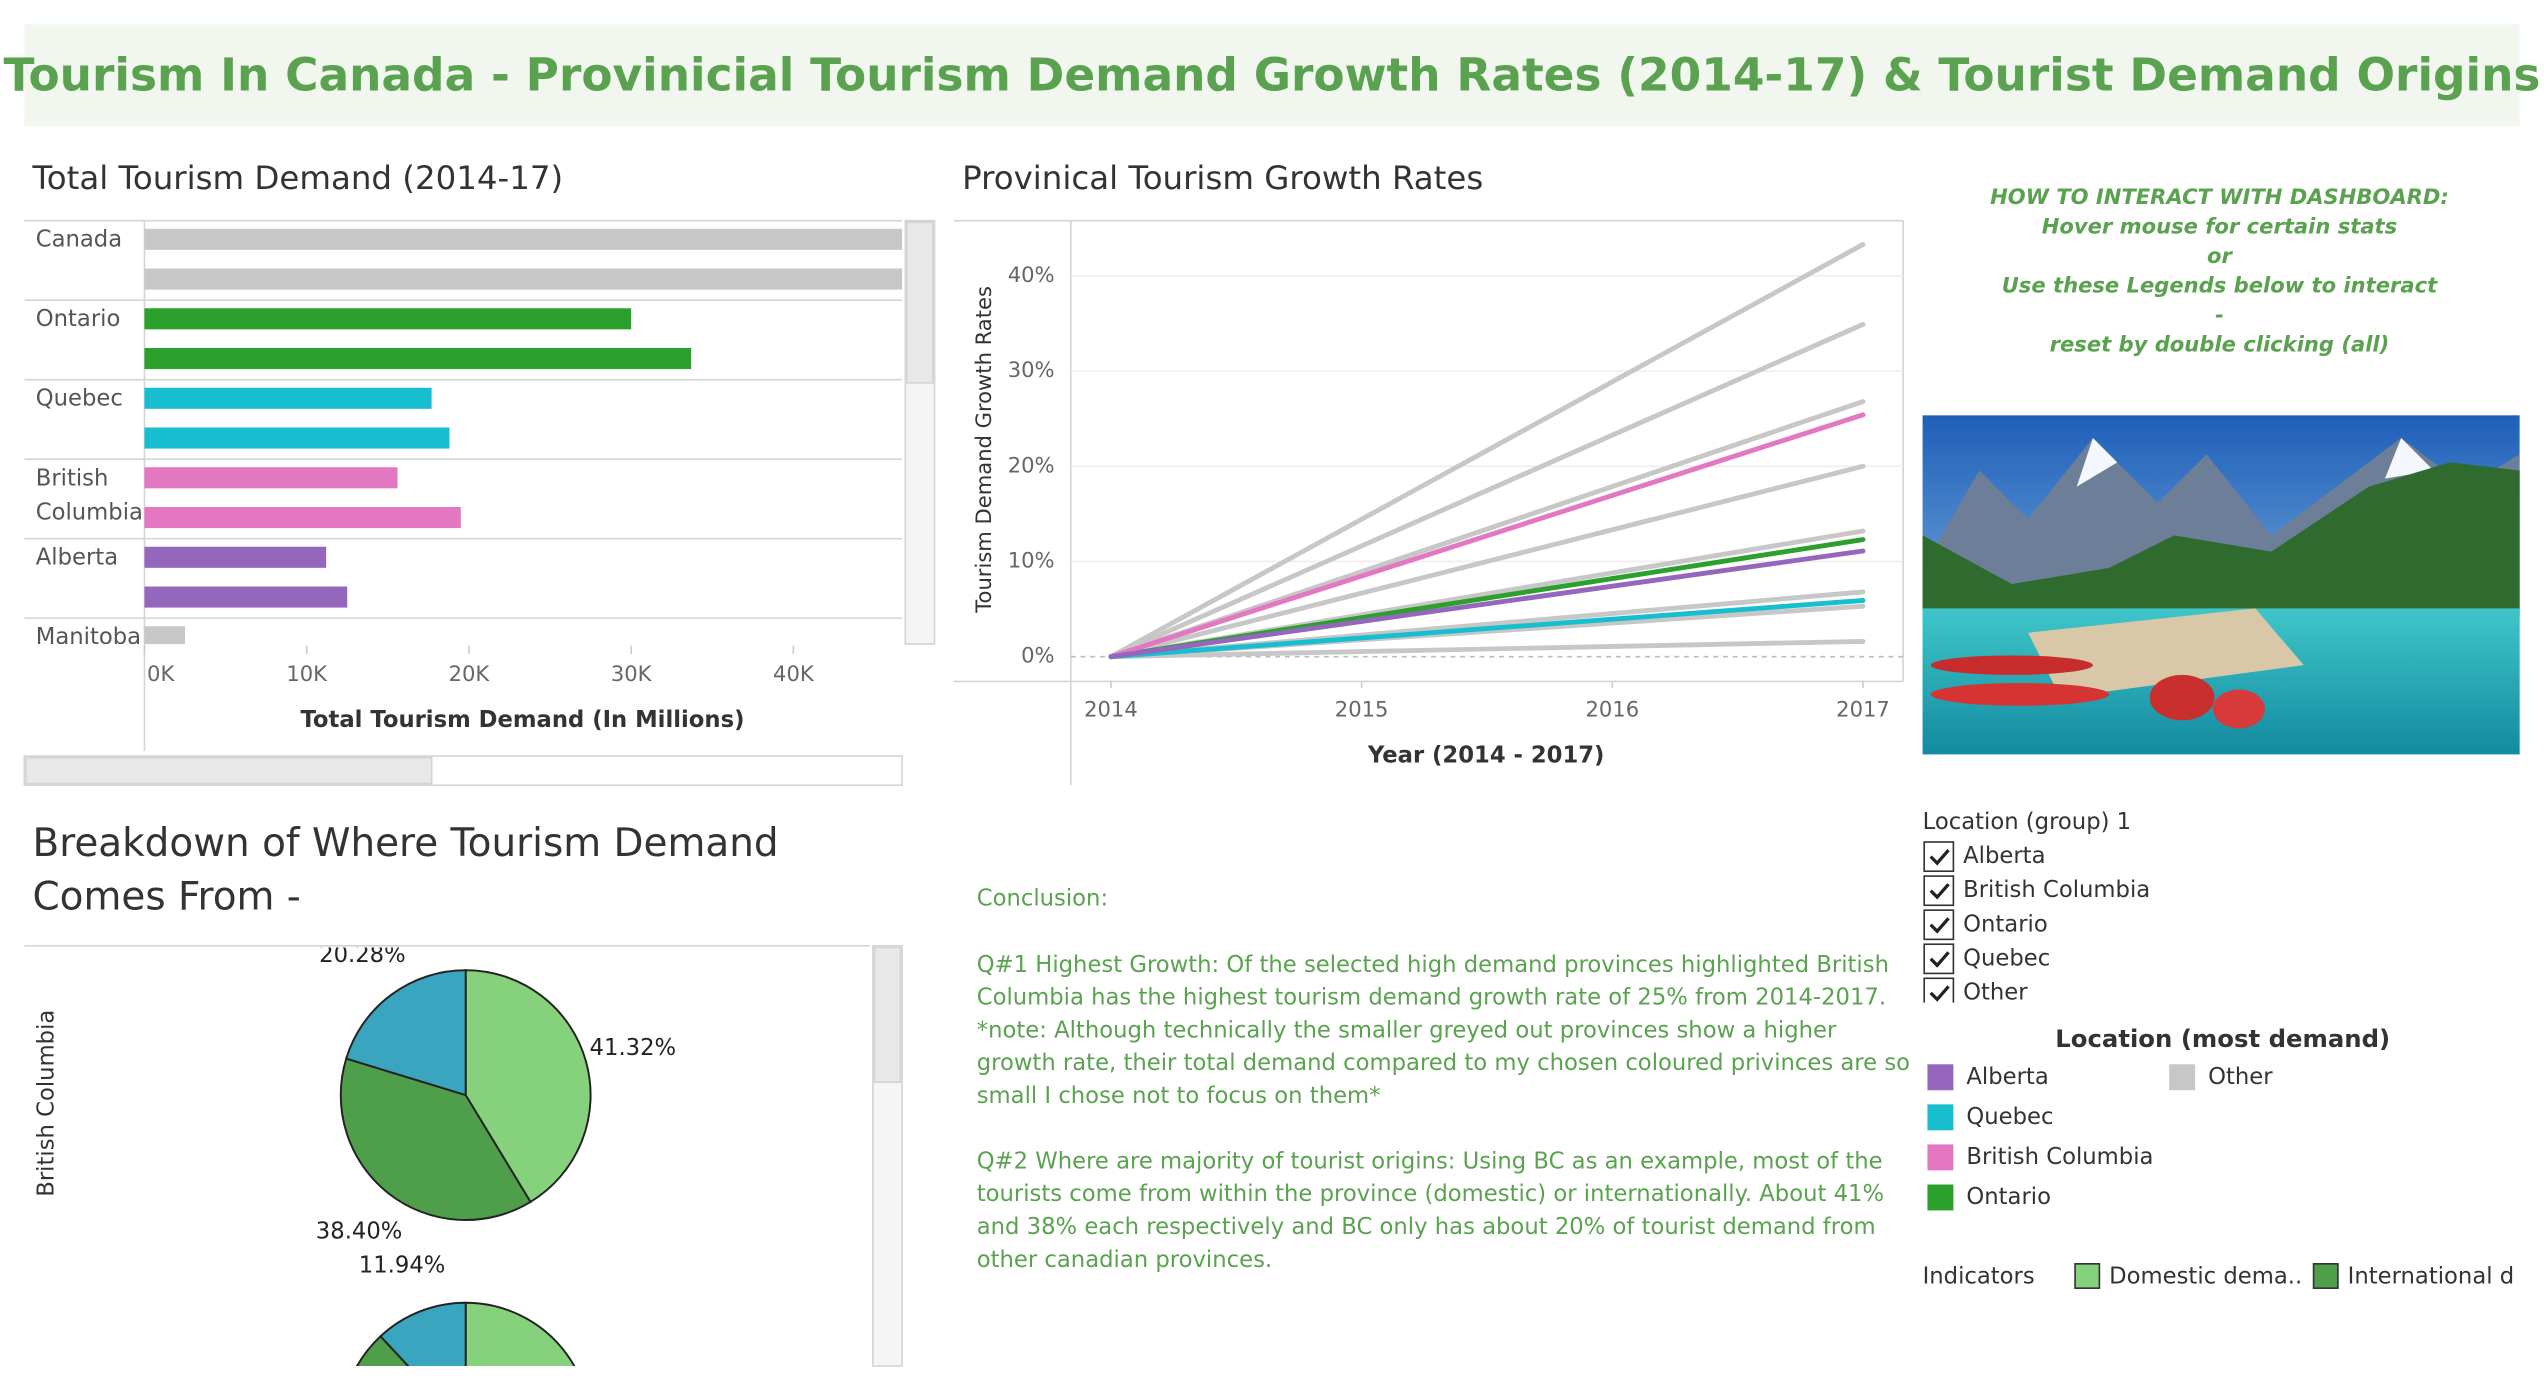  I want to click on y-tick-label: 40%, so click(1031, 274).